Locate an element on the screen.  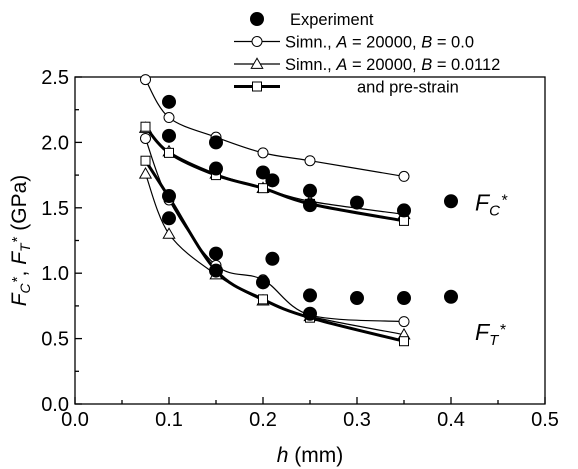
y-tick-label: 1.5 is located at coordinates (55, 209).